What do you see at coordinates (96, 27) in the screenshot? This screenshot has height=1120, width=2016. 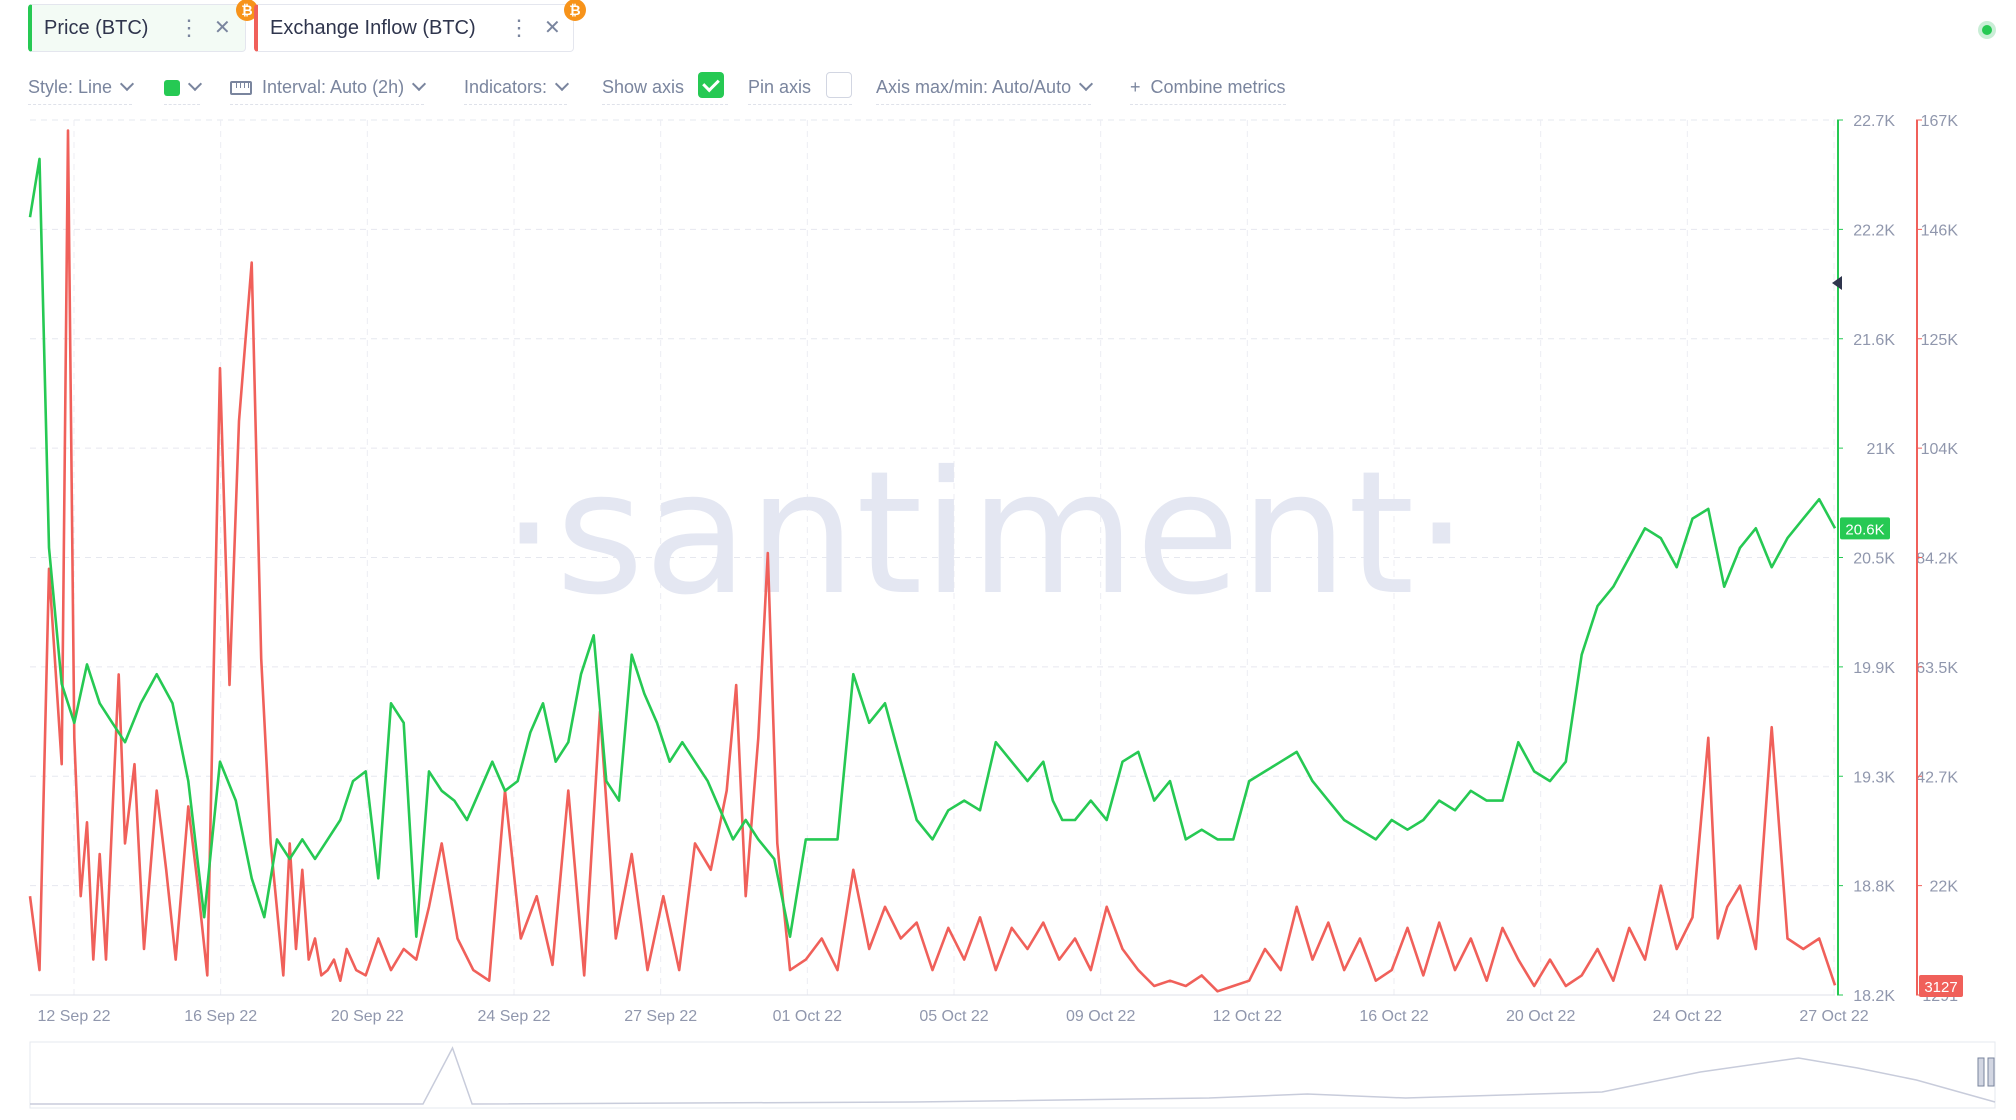 I see `metric-tab-price-label: Price (BTC)` at bounding box center [96, 27].